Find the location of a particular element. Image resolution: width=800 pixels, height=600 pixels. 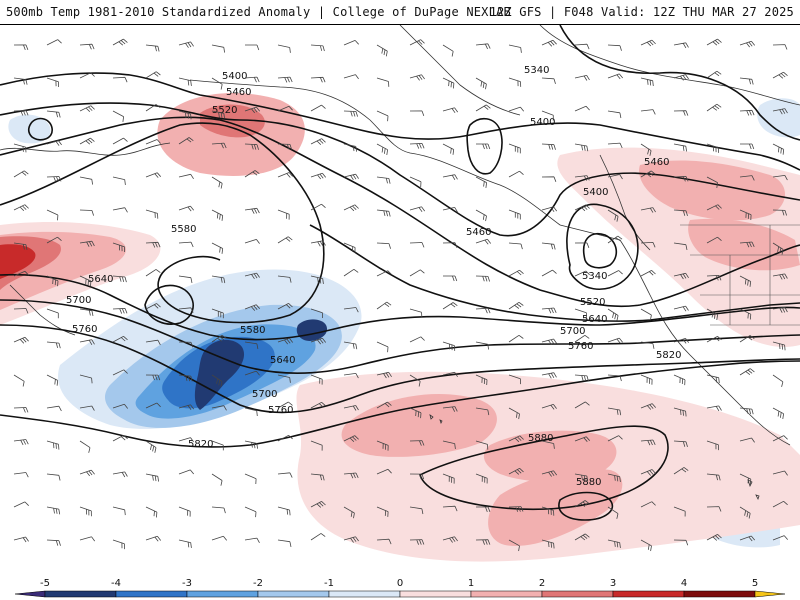

colorbar-ticks: -5 -4 -3 -2 -1 0 1 2 3 4 5 is located at coordinates (399, 583).